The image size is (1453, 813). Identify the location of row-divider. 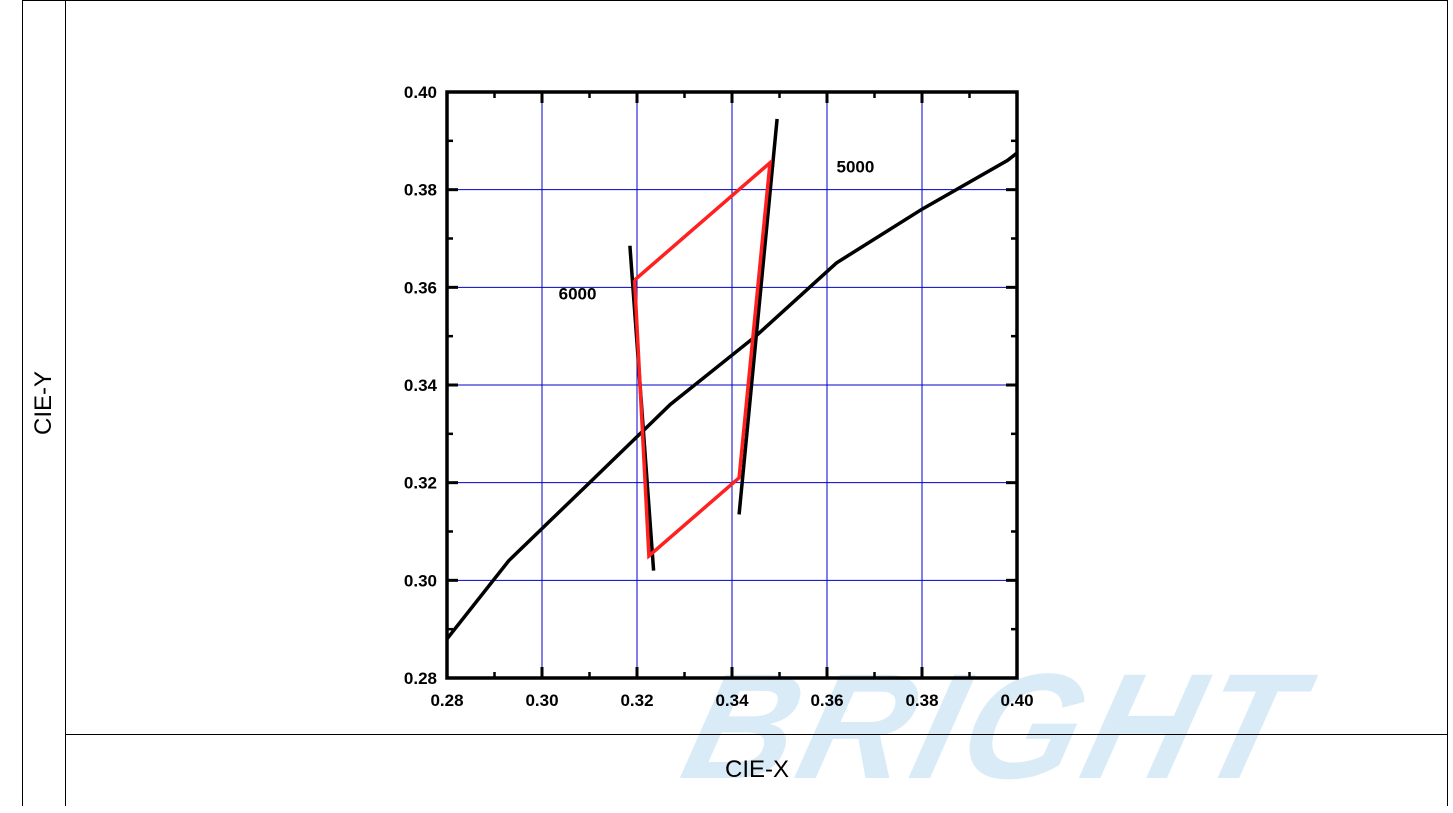
(756, 734).